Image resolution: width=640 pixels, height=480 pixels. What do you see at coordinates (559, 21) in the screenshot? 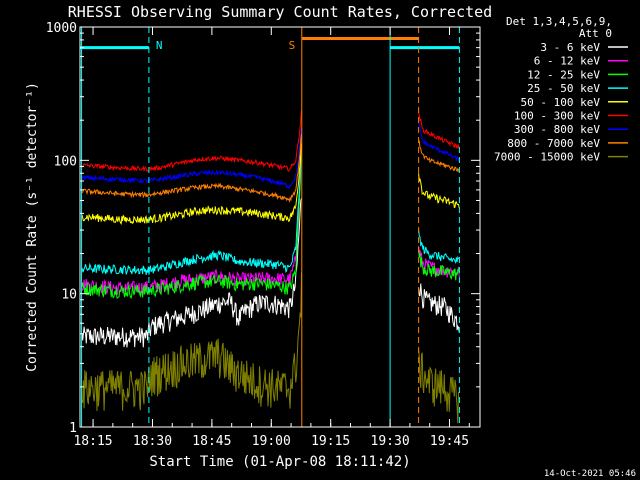
I see `legend-header-0: Det 1,3,4,5,6,9,` at bounding box center [559, 21].